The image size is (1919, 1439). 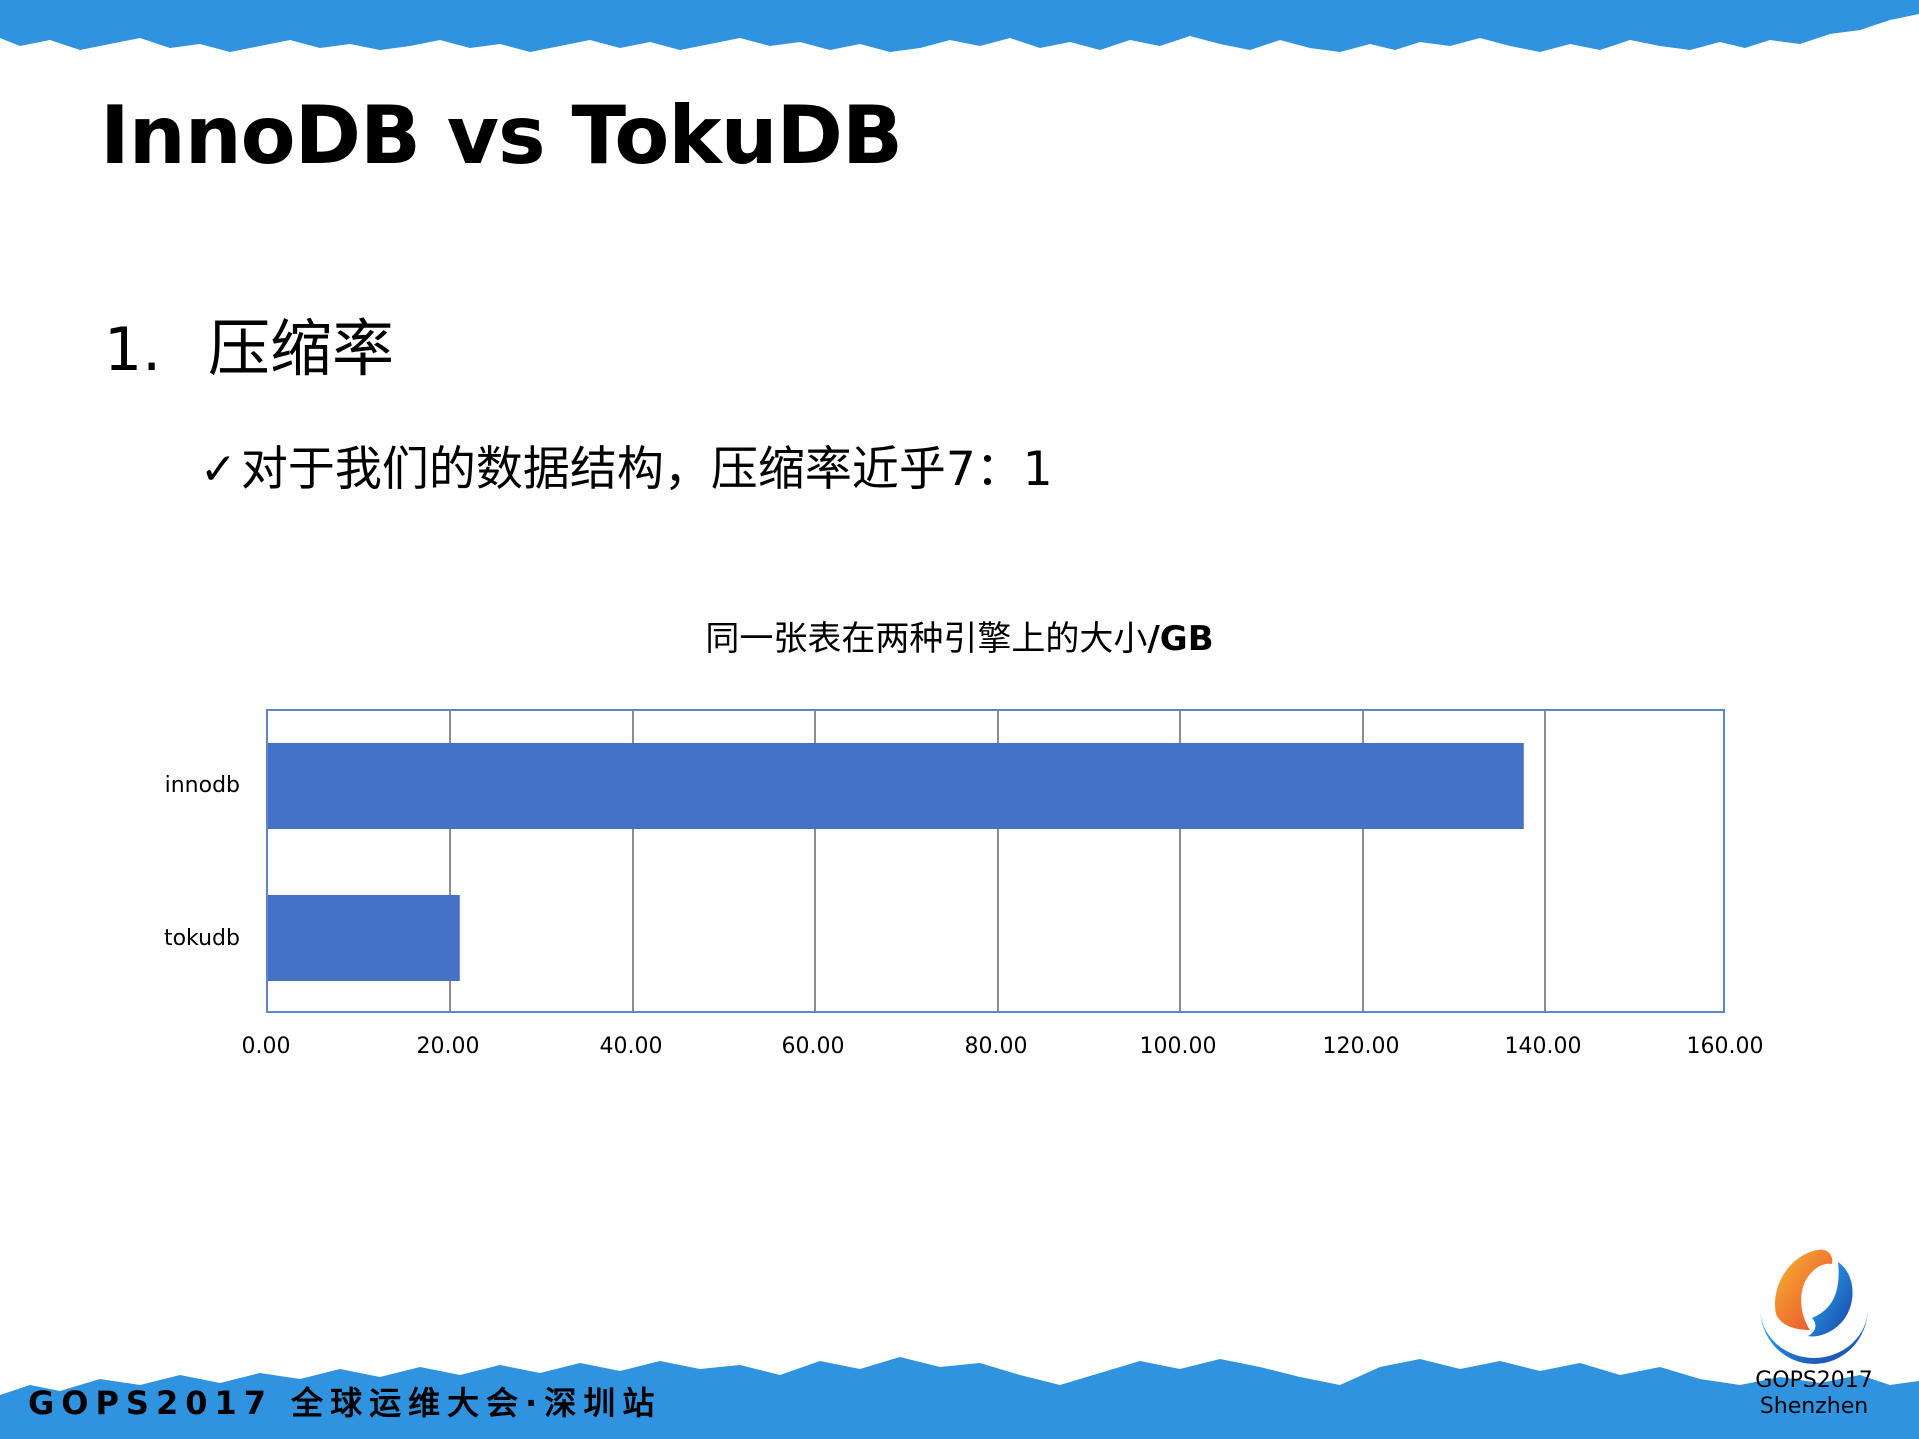 I want to click on x-tick-label: 140.00, so click(x=1543, y=1046).